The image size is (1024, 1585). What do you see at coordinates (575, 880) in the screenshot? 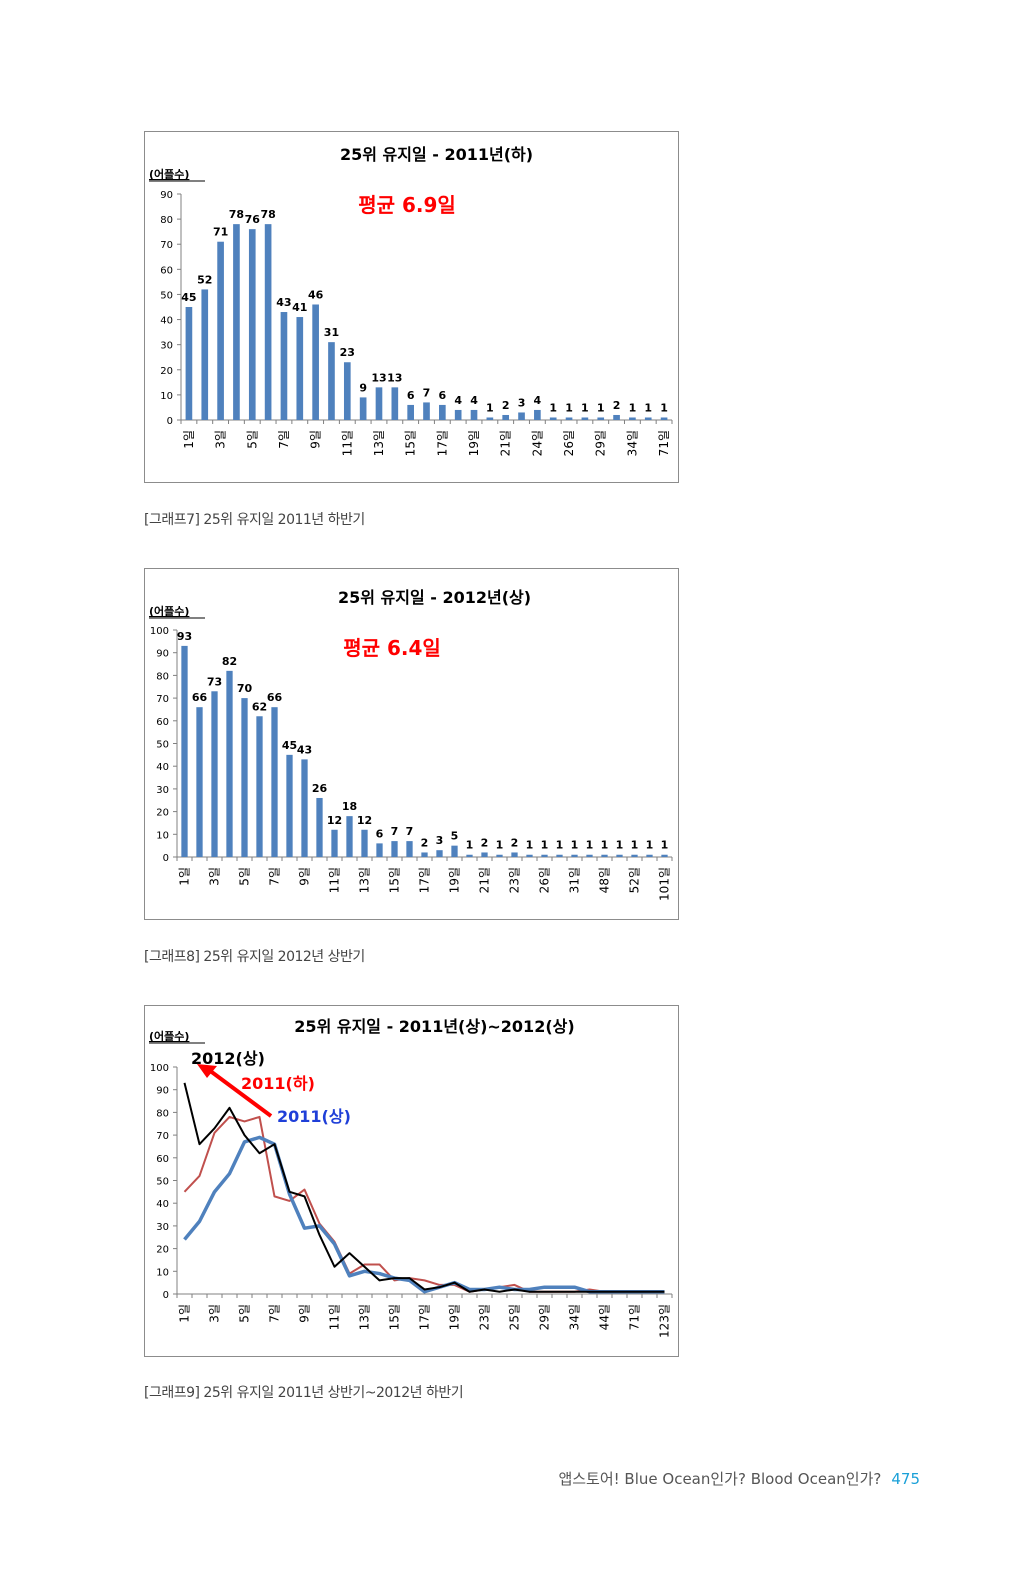
I see `x-tick-label: 31일` at bounding box center [575, 880].